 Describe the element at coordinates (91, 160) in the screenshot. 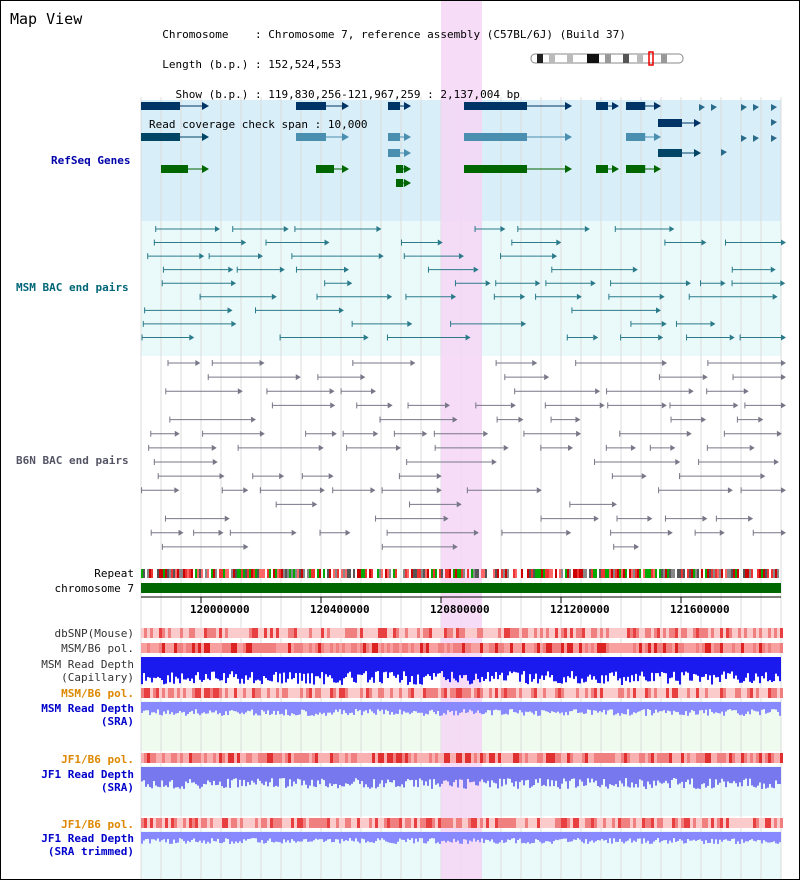

I see `track-label-refseq-genes: RefSeq Genes` at that location.